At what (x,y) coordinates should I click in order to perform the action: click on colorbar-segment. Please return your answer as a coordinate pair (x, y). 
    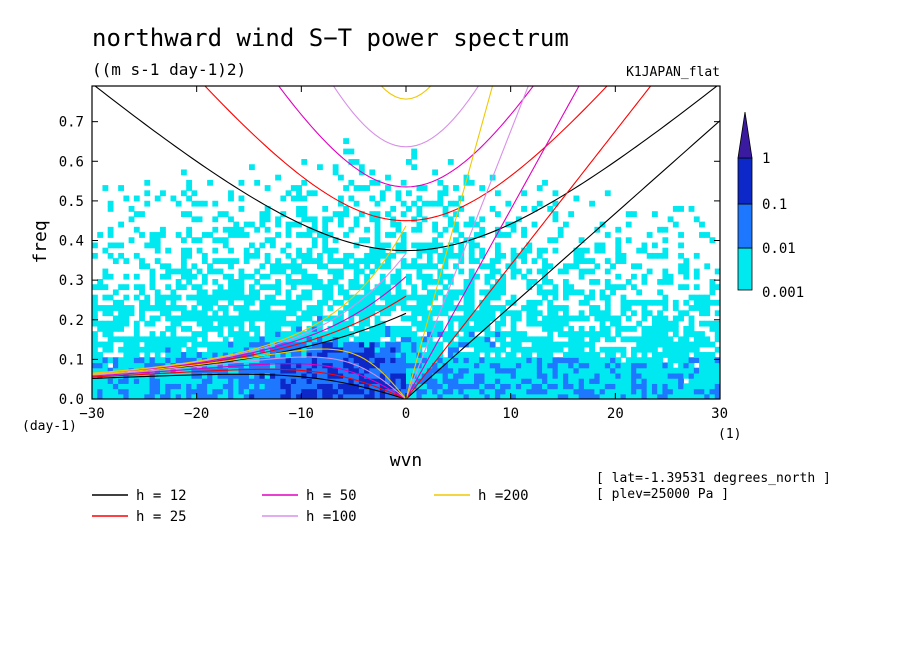
    Looking at the image, I should click on (745, 181).